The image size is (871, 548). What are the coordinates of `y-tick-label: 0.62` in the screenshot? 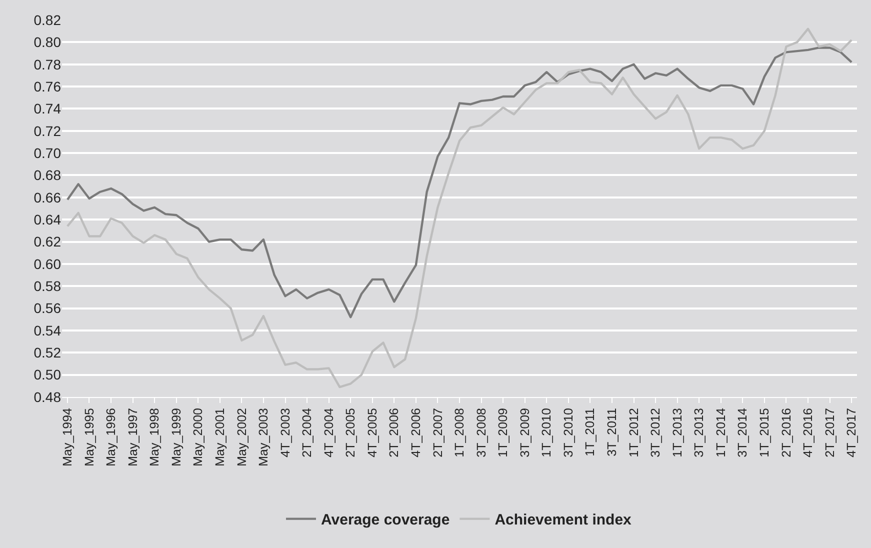 It's located at (48, 242).